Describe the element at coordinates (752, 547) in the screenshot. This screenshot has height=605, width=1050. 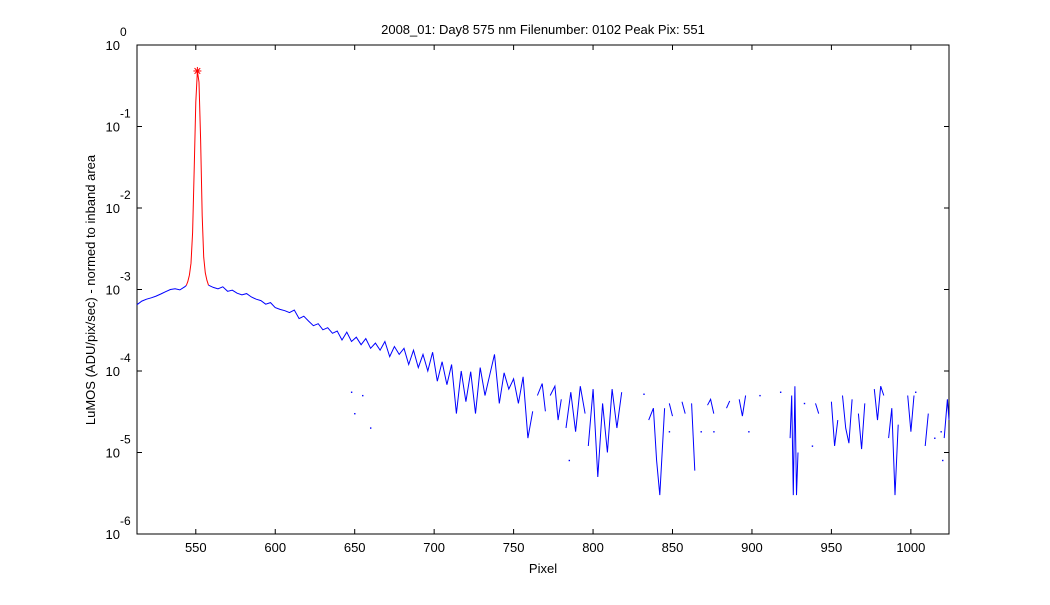
I see `x-tick-label: 900` at that location.